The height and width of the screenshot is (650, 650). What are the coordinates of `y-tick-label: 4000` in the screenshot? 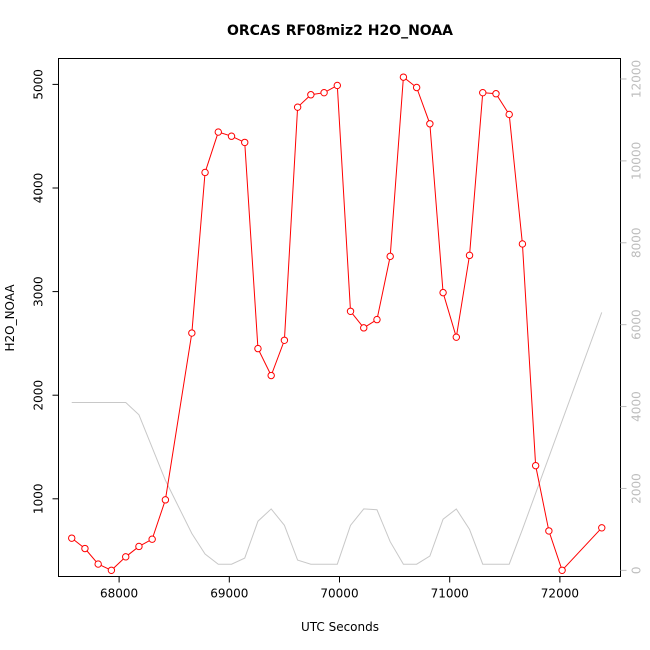 It's located at (39, 188).